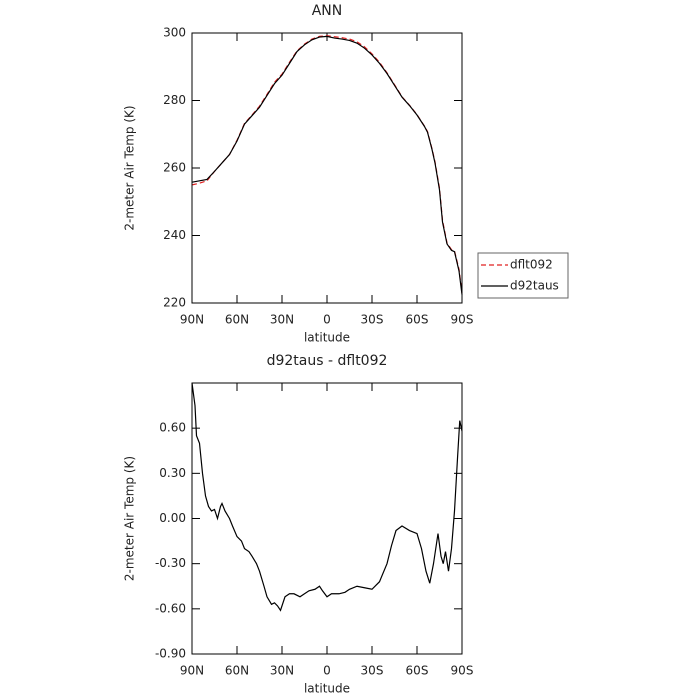 This screenshot has width=700, height=700. Describe the element at coordinates (531, 265) in the screenshot. I see `legend-label: dflt092` at that location.